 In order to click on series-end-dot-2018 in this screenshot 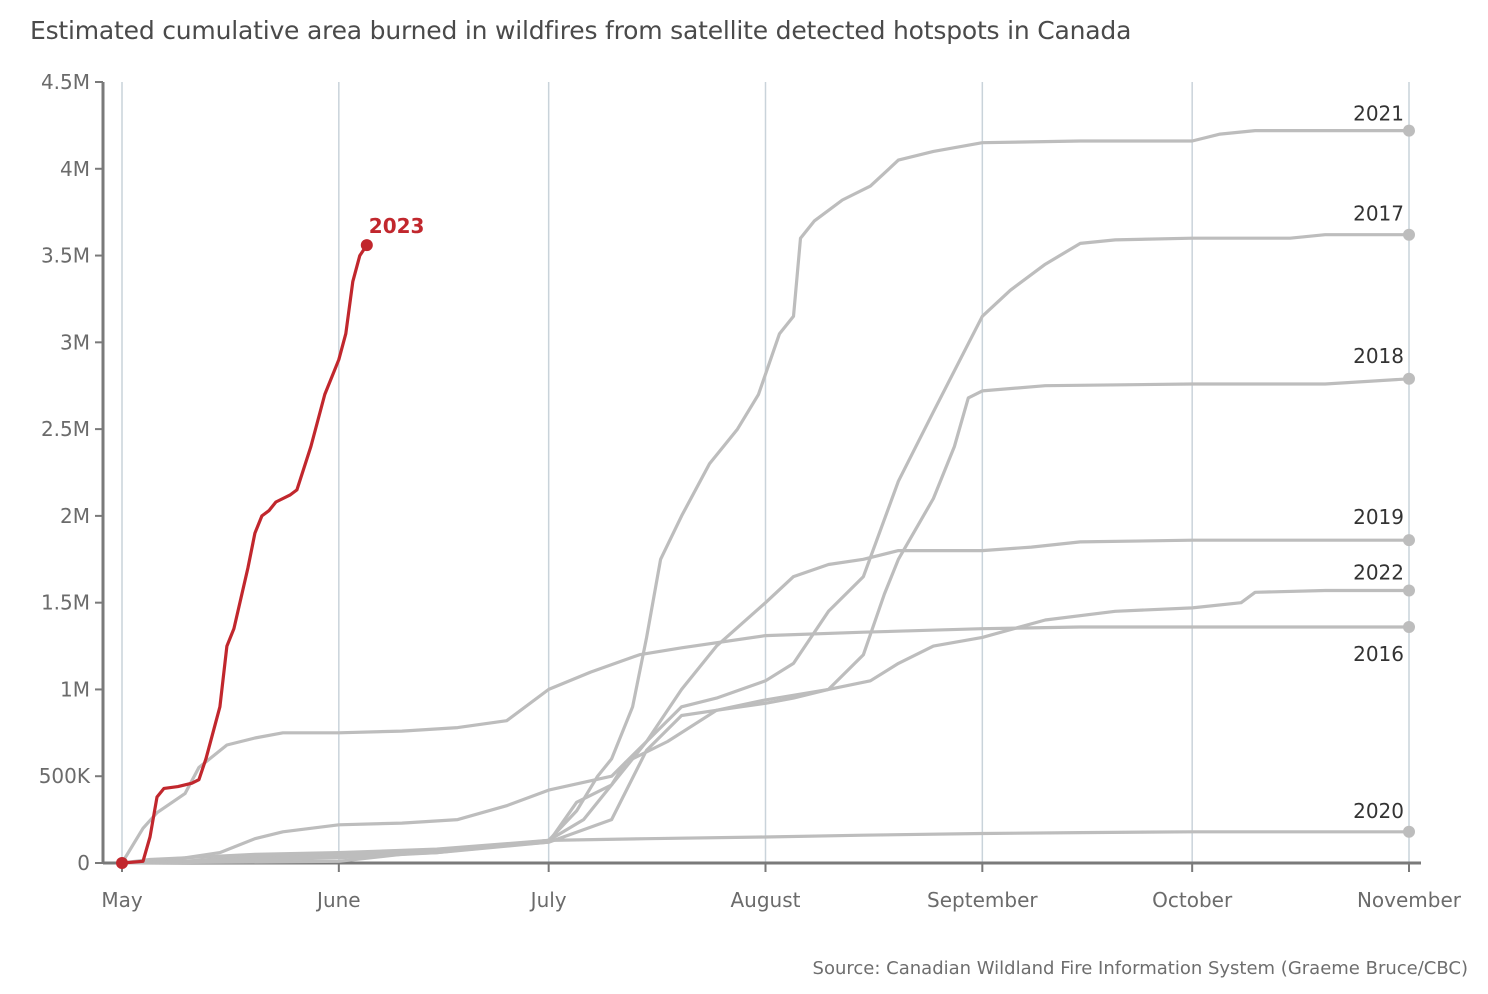, I will do `click(1409, 378)`.